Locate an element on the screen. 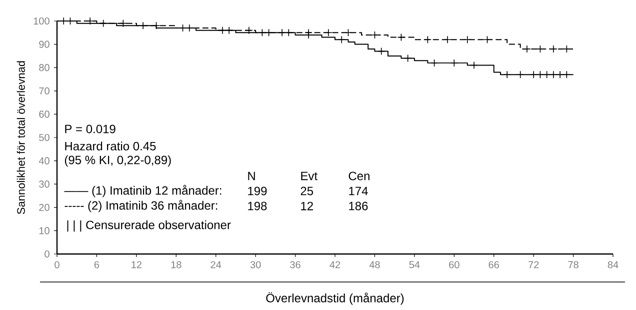  x-tick-label: 84 is located at coordinates (613, 264).